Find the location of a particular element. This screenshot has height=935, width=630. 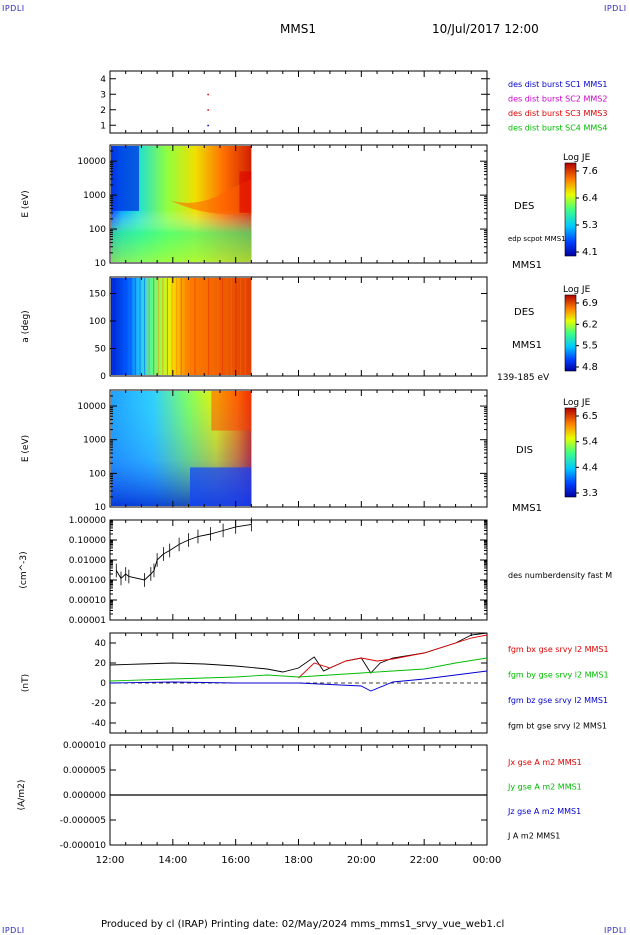

heatmap-edge-max is located at coordinates (245, 192).